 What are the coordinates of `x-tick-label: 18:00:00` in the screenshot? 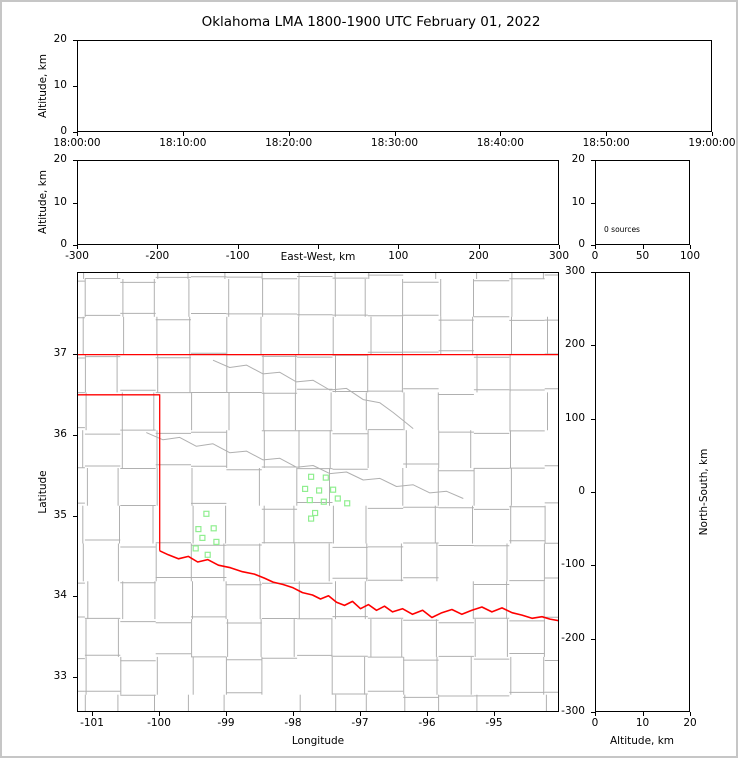 It's located at (77, 143).